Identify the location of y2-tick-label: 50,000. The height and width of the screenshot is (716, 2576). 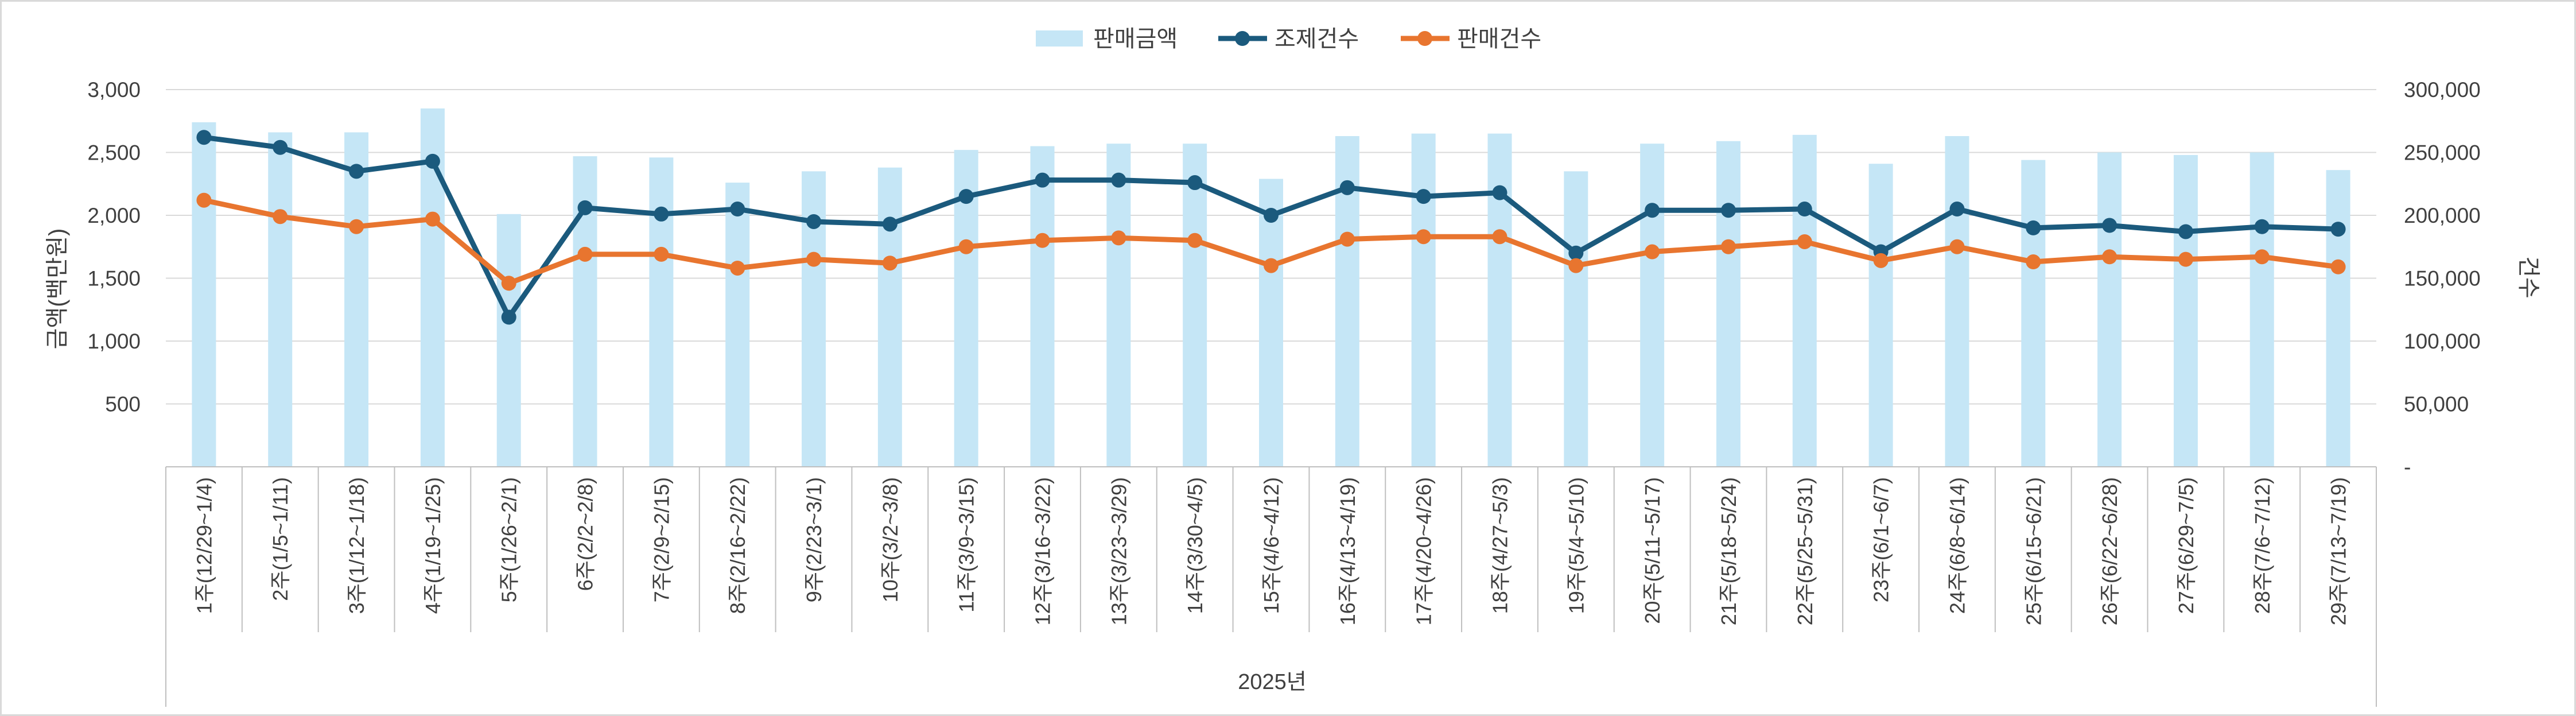
(2436, 405).